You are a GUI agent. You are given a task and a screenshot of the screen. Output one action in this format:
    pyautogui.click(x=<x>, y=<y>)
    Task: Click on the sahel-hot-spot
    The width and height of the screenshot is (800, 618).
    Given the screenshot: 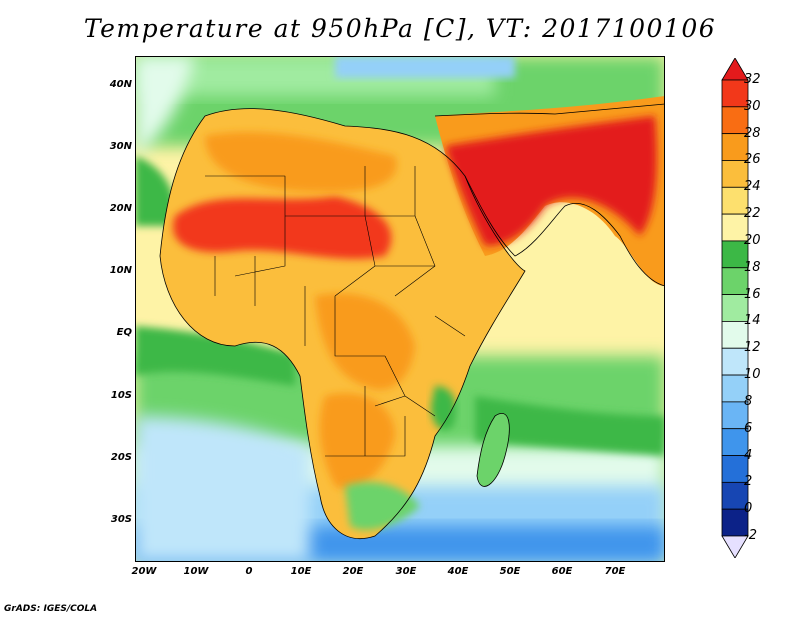 What is the action you would take?
    pyautogui.click(x=282, y=227)
    